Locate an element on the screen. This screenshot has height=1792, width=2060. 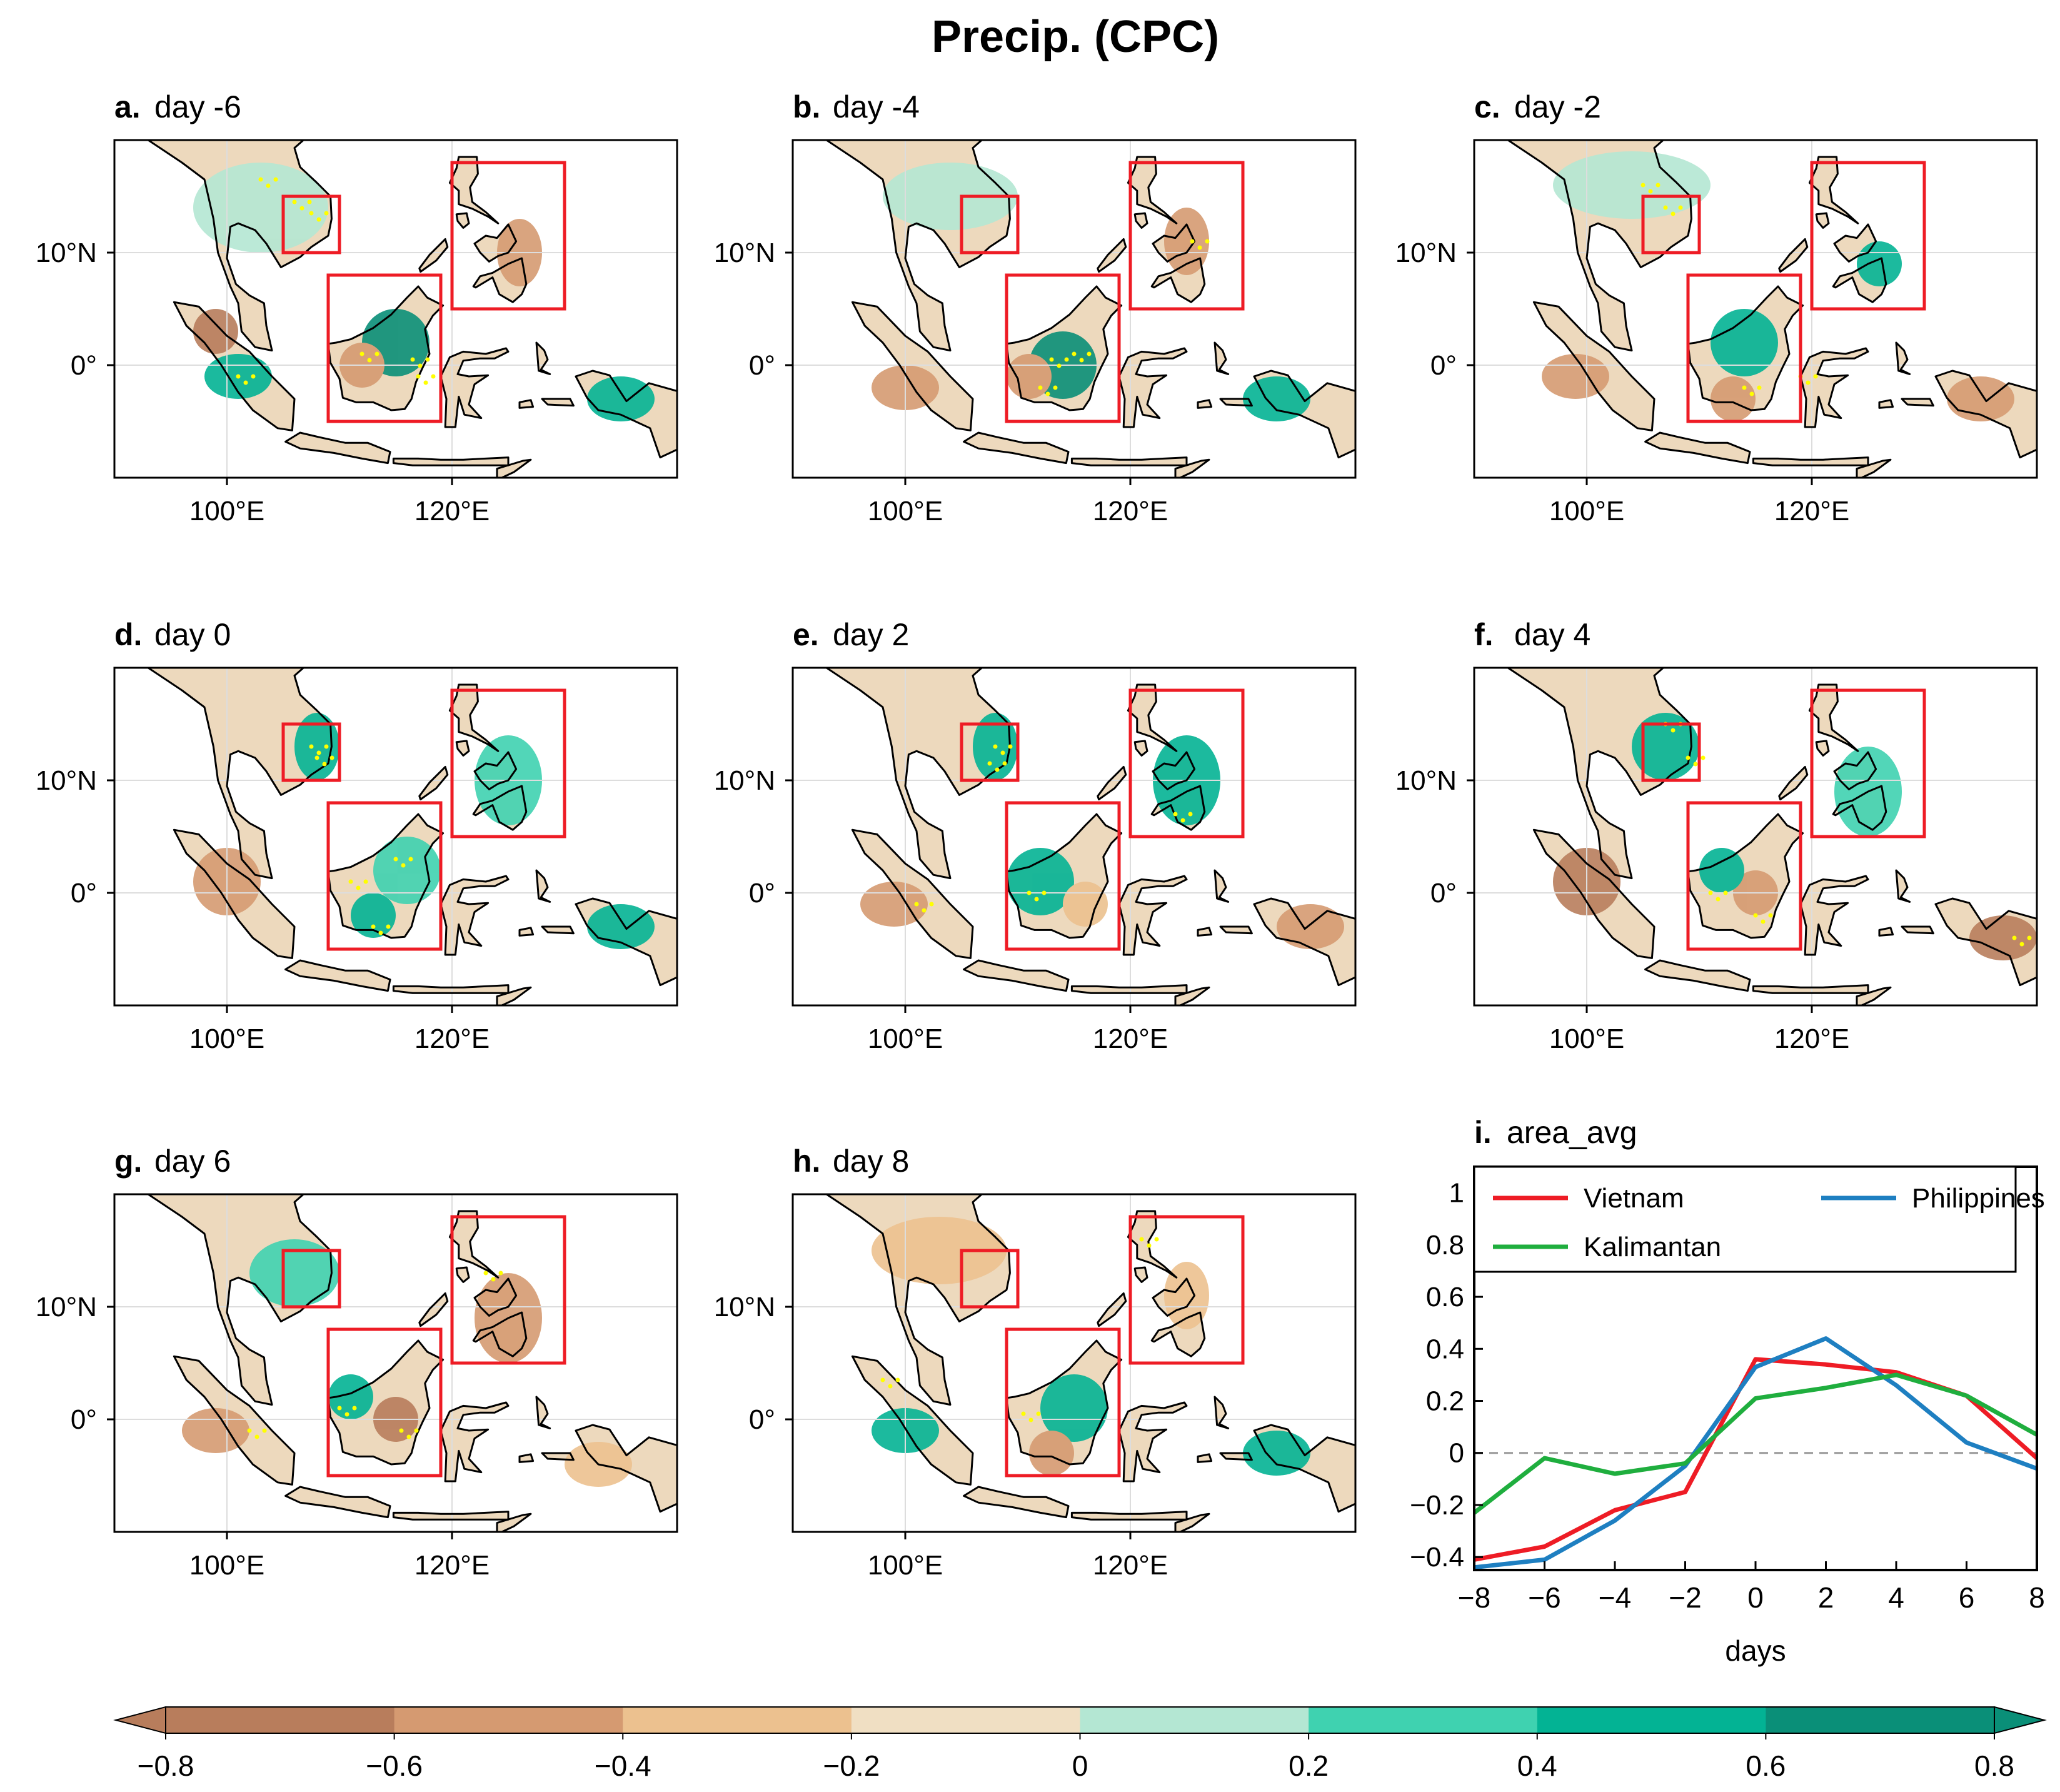
x-tick-label: −2 is located at coordinates (1685, 1597).